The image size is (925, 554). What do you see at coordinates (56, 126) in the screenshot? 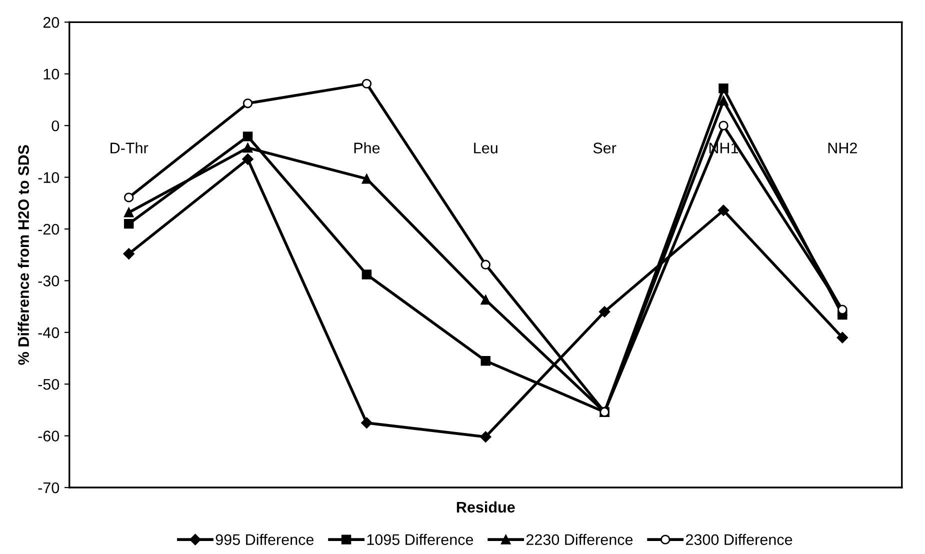
I see `y-tick-label: 0` at bounding box center [56, 126].